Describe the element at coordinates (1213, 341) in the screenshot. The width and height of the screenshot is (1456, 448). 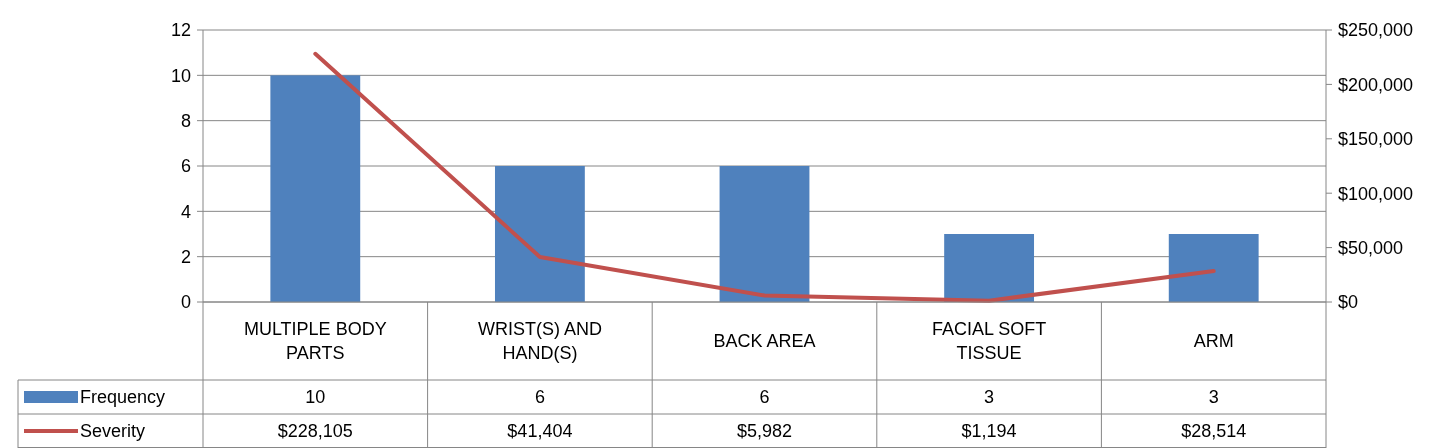
I see `x-tick-label: ARM` at that location.